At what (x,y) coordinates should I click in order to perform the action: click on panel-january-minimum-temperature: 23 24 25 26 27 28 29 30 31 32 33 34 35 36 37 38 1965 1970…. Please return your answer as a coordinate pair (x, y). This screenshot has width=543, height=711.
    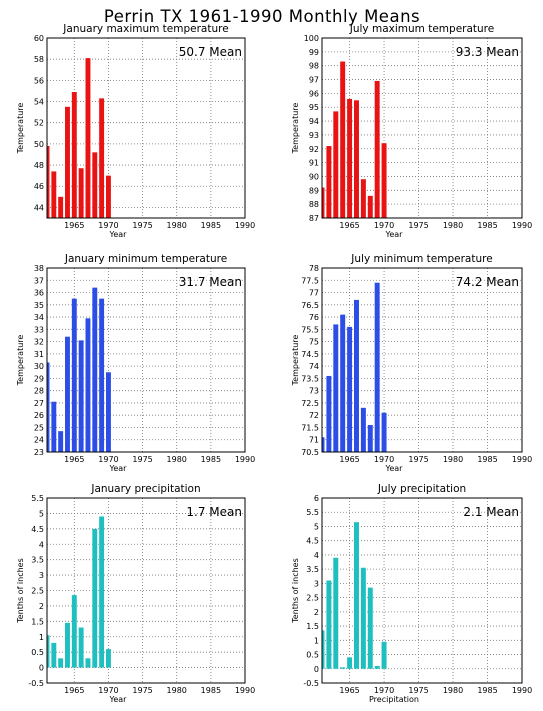
    Looking at the image, I should click on (135, 363).